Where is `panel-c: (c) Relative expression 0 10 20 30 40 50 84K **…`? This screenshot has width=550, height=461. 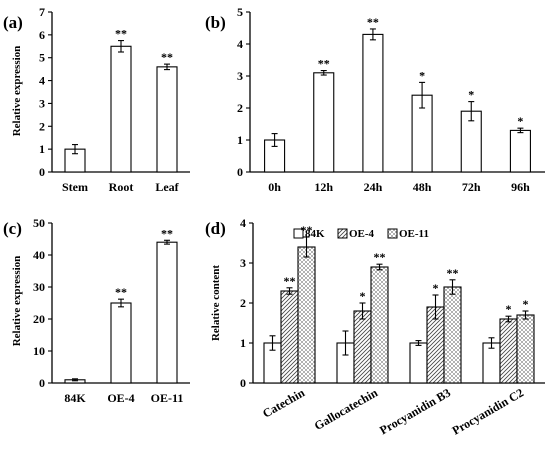
panel-c: (c) Relative expression 0 10 20 30 40 50 84K **… is located at coordinates (96, 310).